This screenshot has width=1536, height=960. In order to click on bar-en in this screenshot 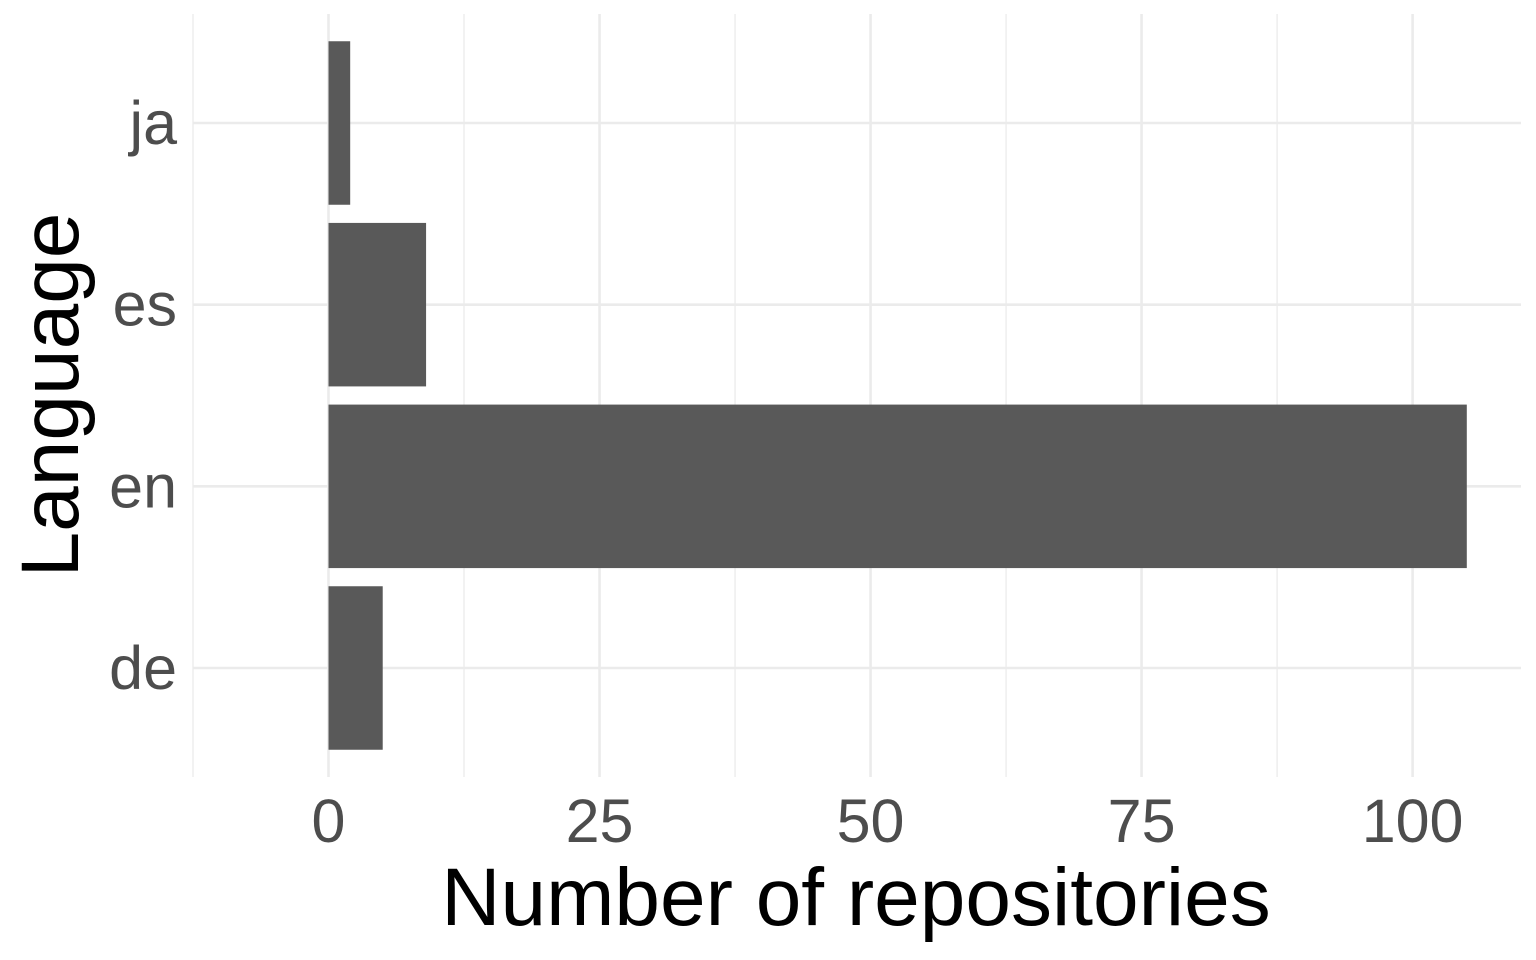, I will do `click(897, 486)`.